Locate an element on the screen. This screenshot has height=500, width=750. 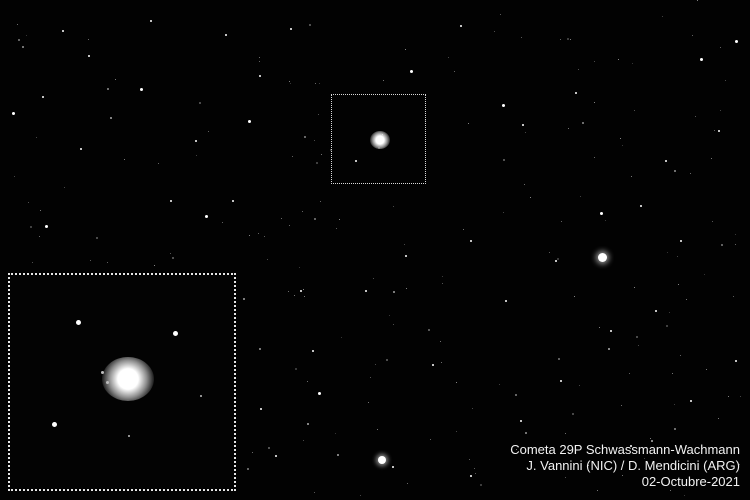
comet-29p is located at coordinates (380, 140).